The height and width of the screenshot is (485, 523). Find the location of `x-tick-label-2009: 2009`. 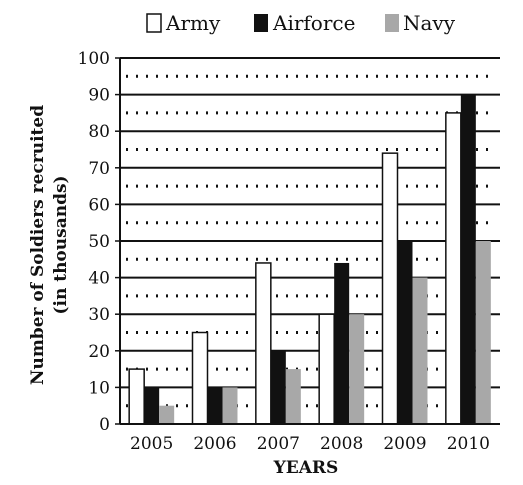

x-tick-label-2009: 2009 is located at coordinates (404, 444).